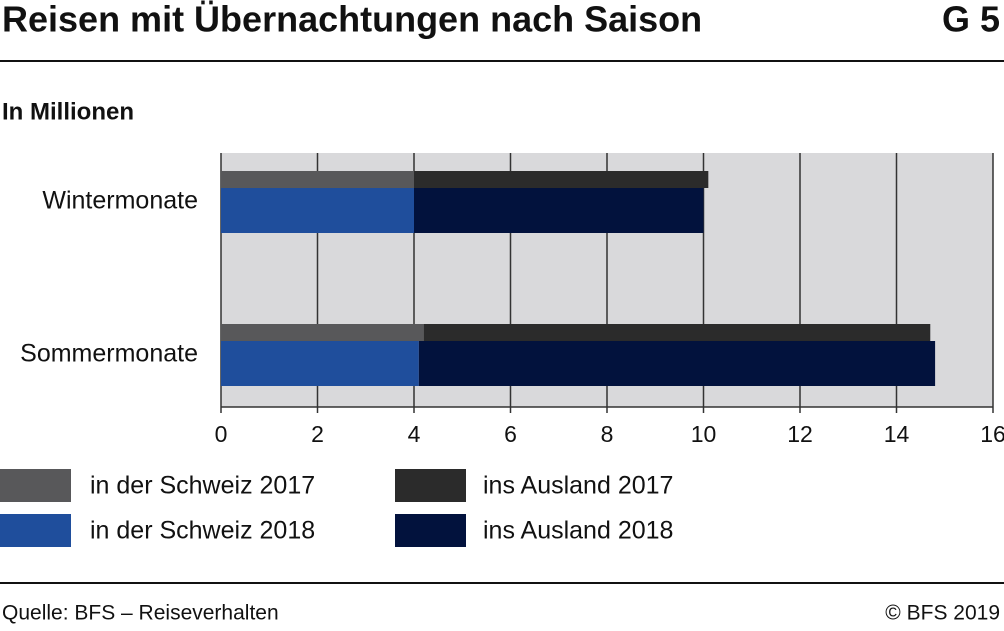  I want to click on x-tick-label: 14, so click(897, 434).